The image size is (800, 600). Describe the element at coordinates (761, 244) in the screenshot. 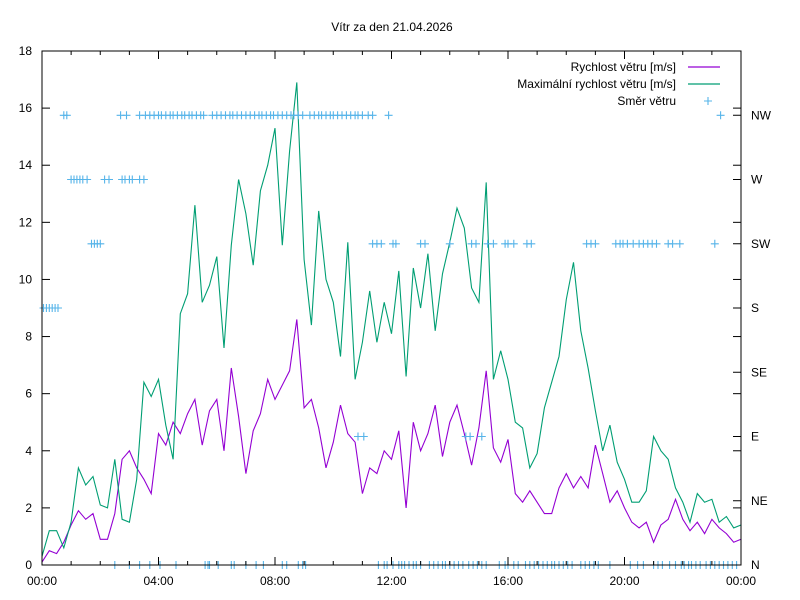

I see `y2-tick-label: SW` at that location.